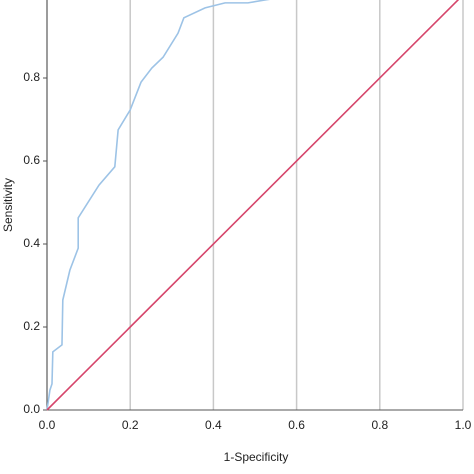 This screenshot has width=474, height=474. Describe the element at coordinates (8, 205) in the screenshot. I see `y-axis-label: Sensitivity` at that location.